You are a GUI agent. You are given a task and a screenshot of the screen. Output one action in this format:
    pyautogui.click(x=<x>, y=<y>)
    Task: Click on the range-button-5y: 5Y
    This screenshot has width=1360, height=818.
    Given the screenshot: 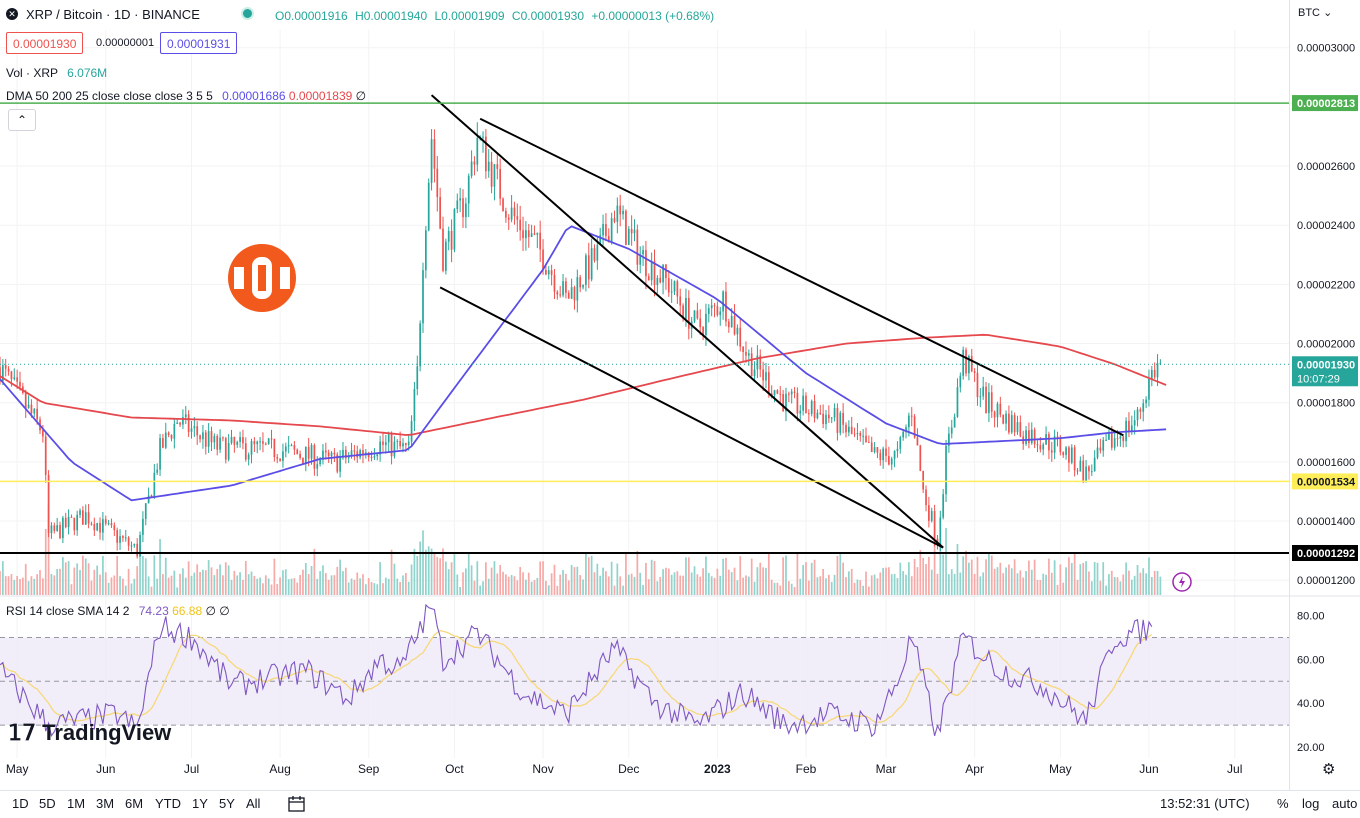 What is the action you would take?
    pyautogui.click(x=227, y=803)
    